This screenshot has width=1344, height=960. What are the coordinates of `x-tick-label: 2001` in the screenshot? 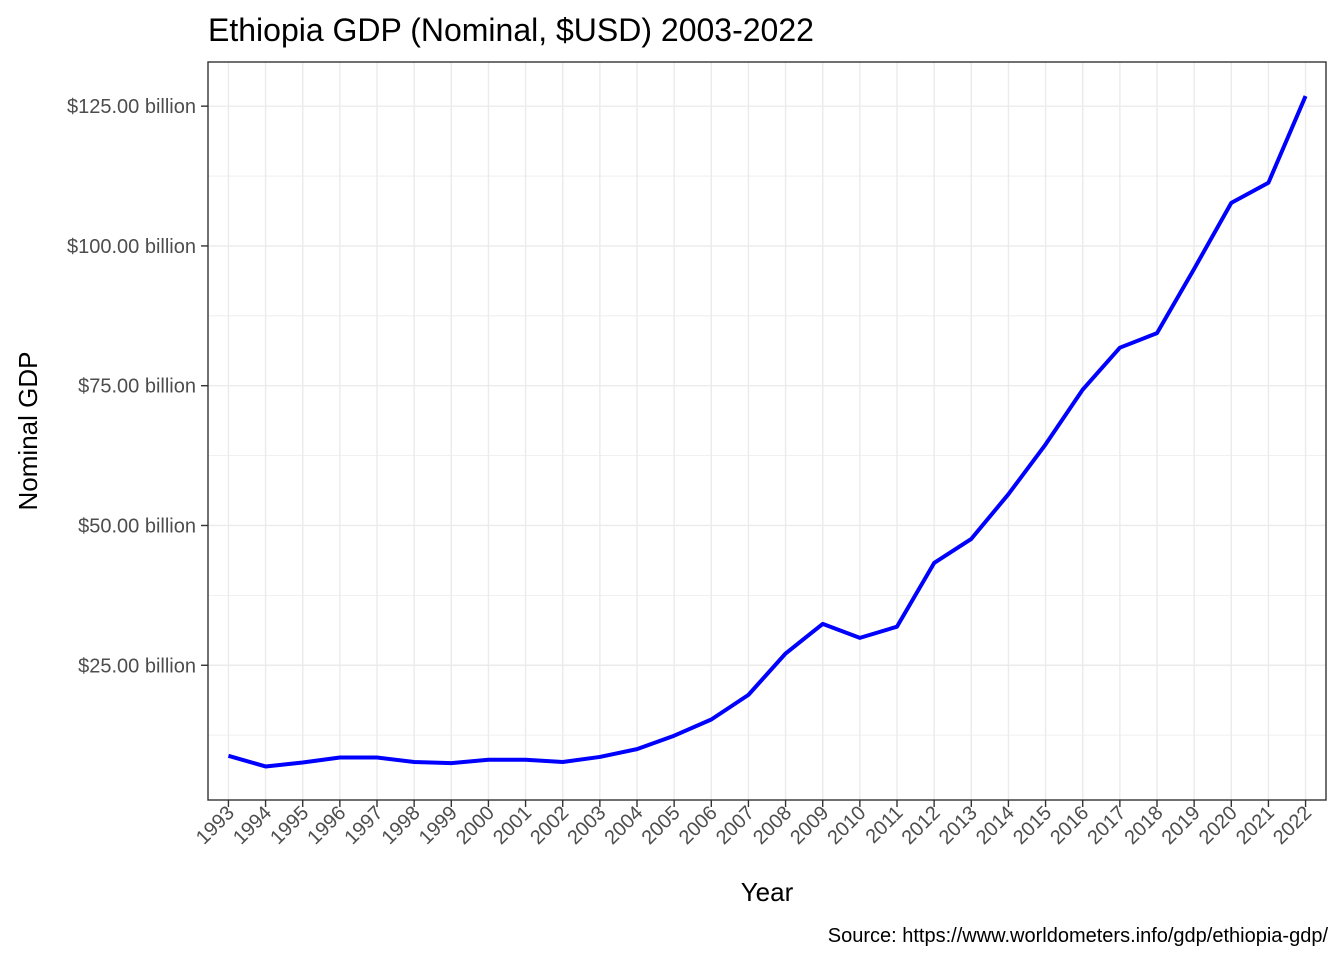 It's located at (512, 825).